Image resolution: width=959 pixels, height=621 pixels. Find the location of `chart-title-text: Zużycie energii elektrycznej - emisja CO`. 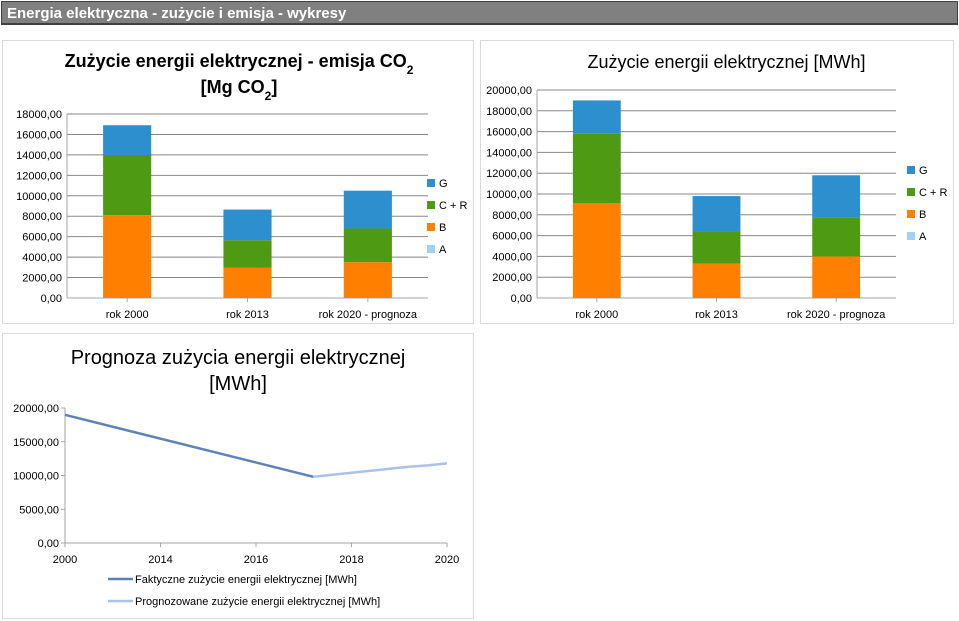

chart-title-text: Zużycie energii elektrycznej - emisja CO is located at coordinates (236, 61).